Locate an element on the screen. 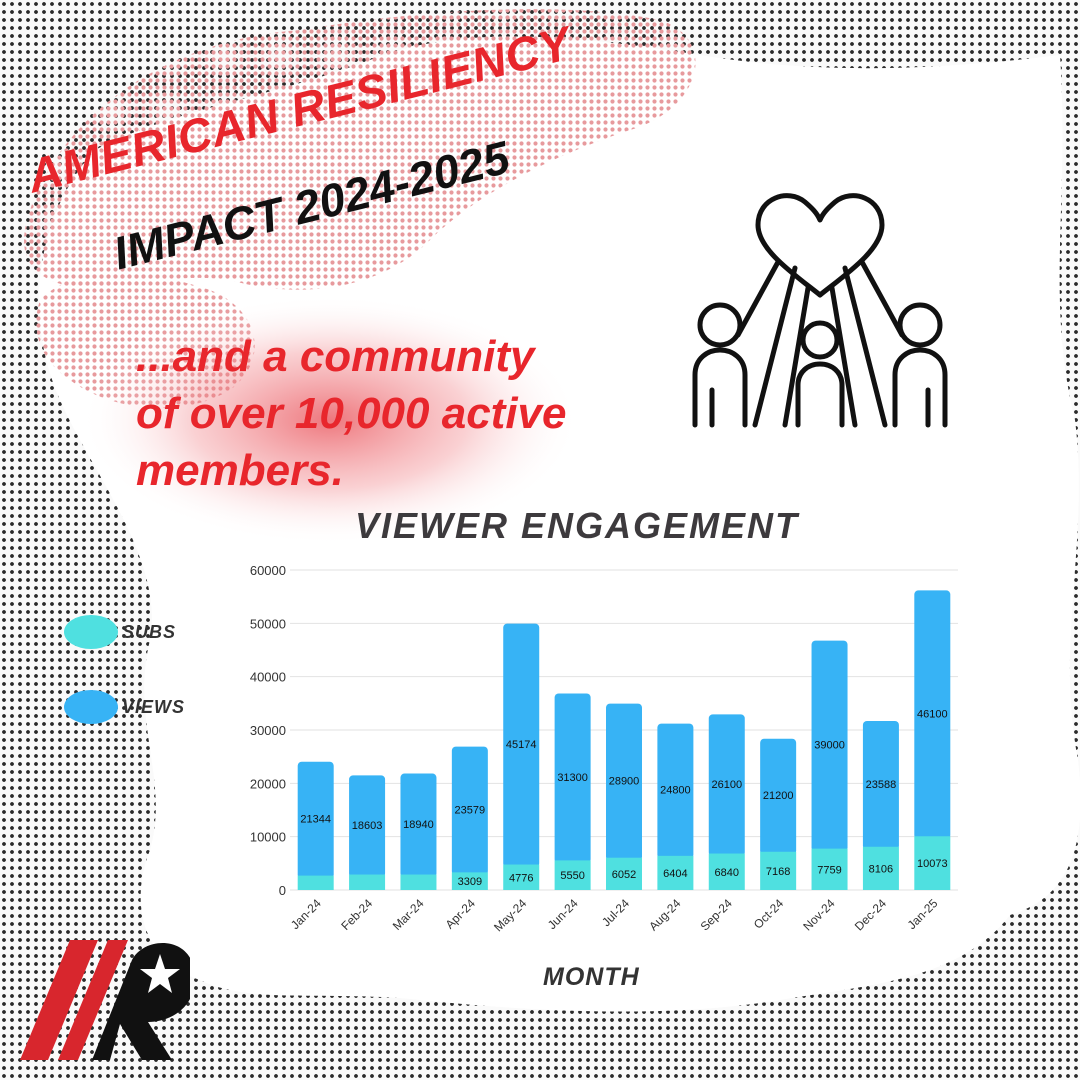  tagline-line-2: of over 10,000 active is located at coordinates (351, 413).